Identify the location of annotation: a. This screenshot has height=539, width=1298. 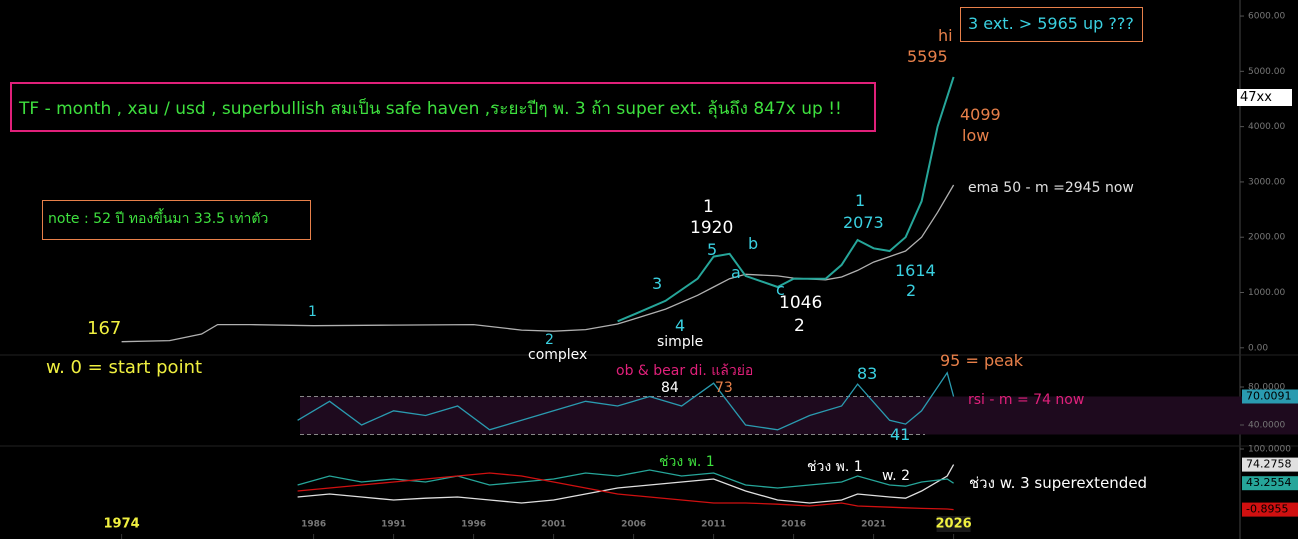
(736, 272).